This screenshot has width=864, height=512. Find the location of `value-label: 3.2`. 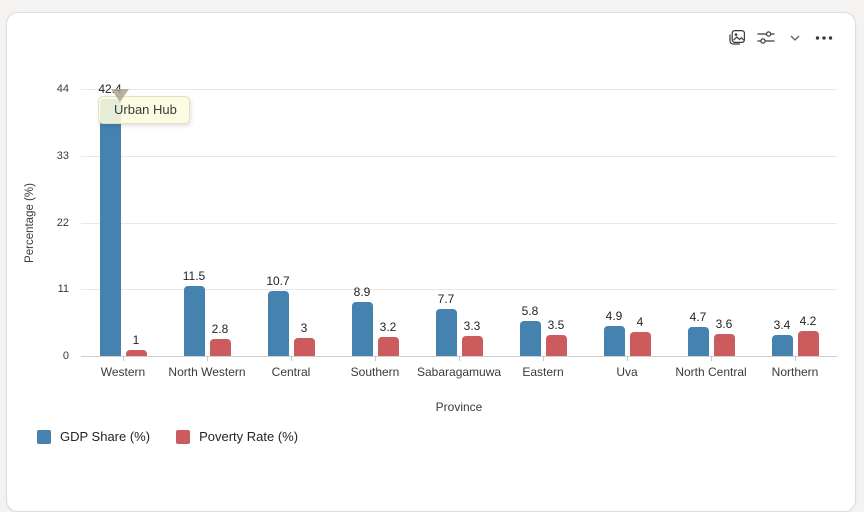

value-label: 3.2 is located at coordinates (388, 326).